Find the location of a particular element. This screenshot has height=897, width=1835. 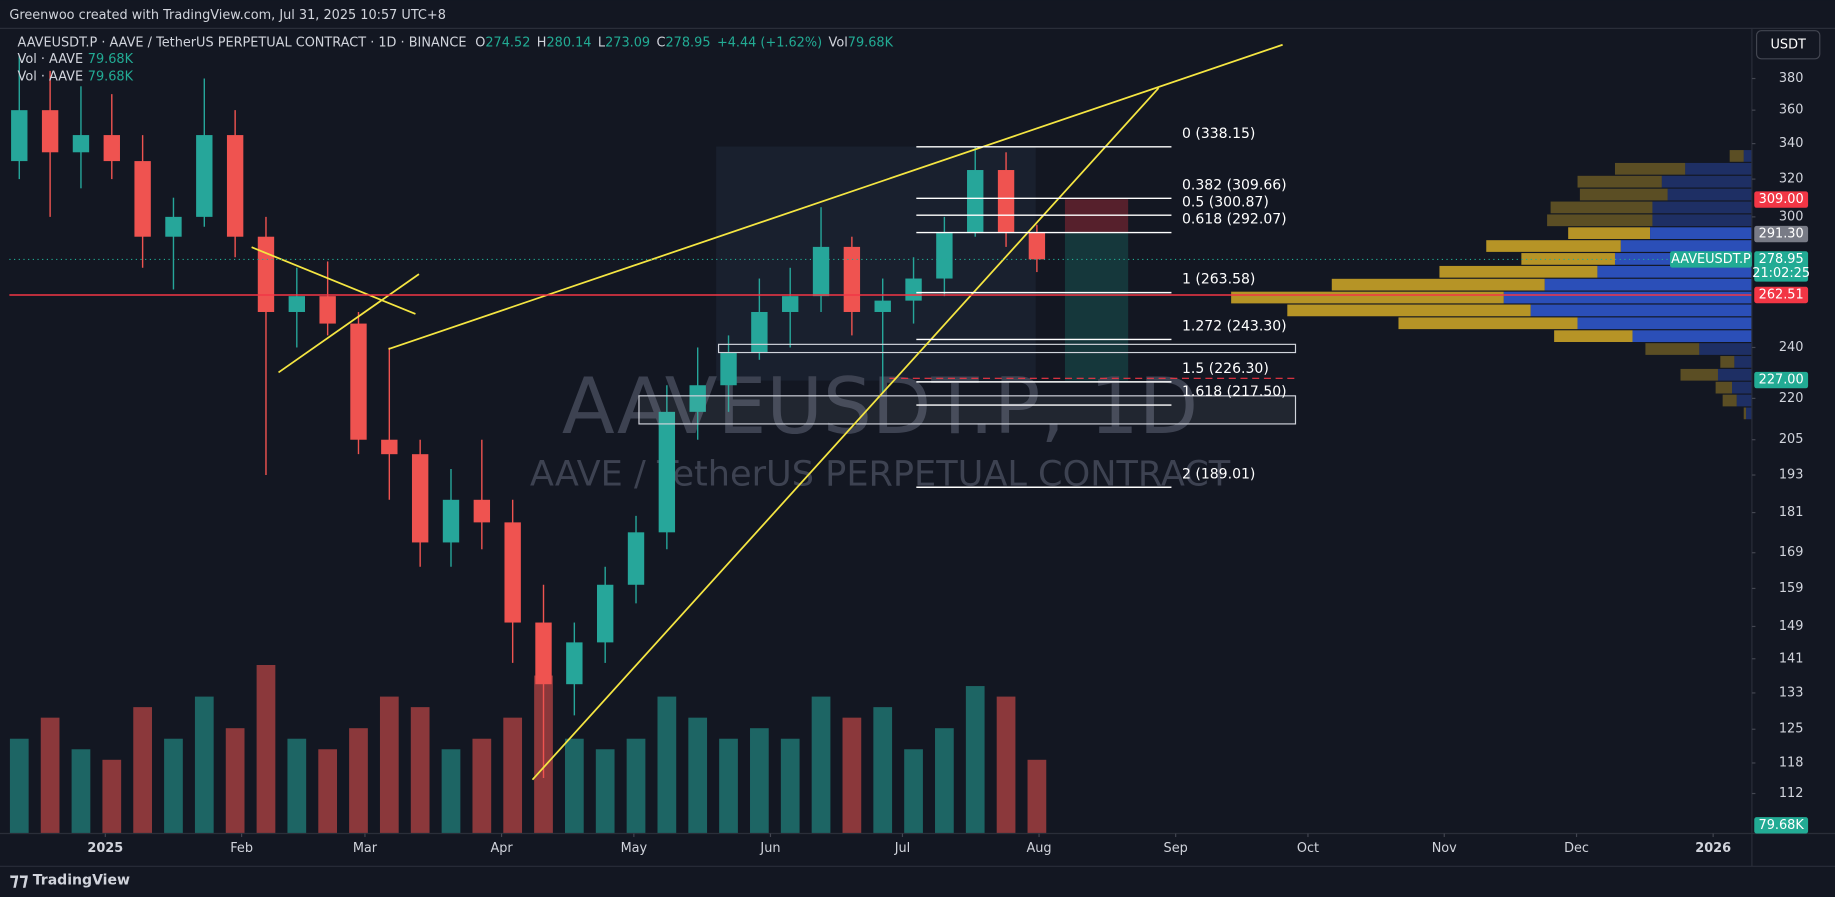

ohlc-key: O is located at coordinates (480, 42).